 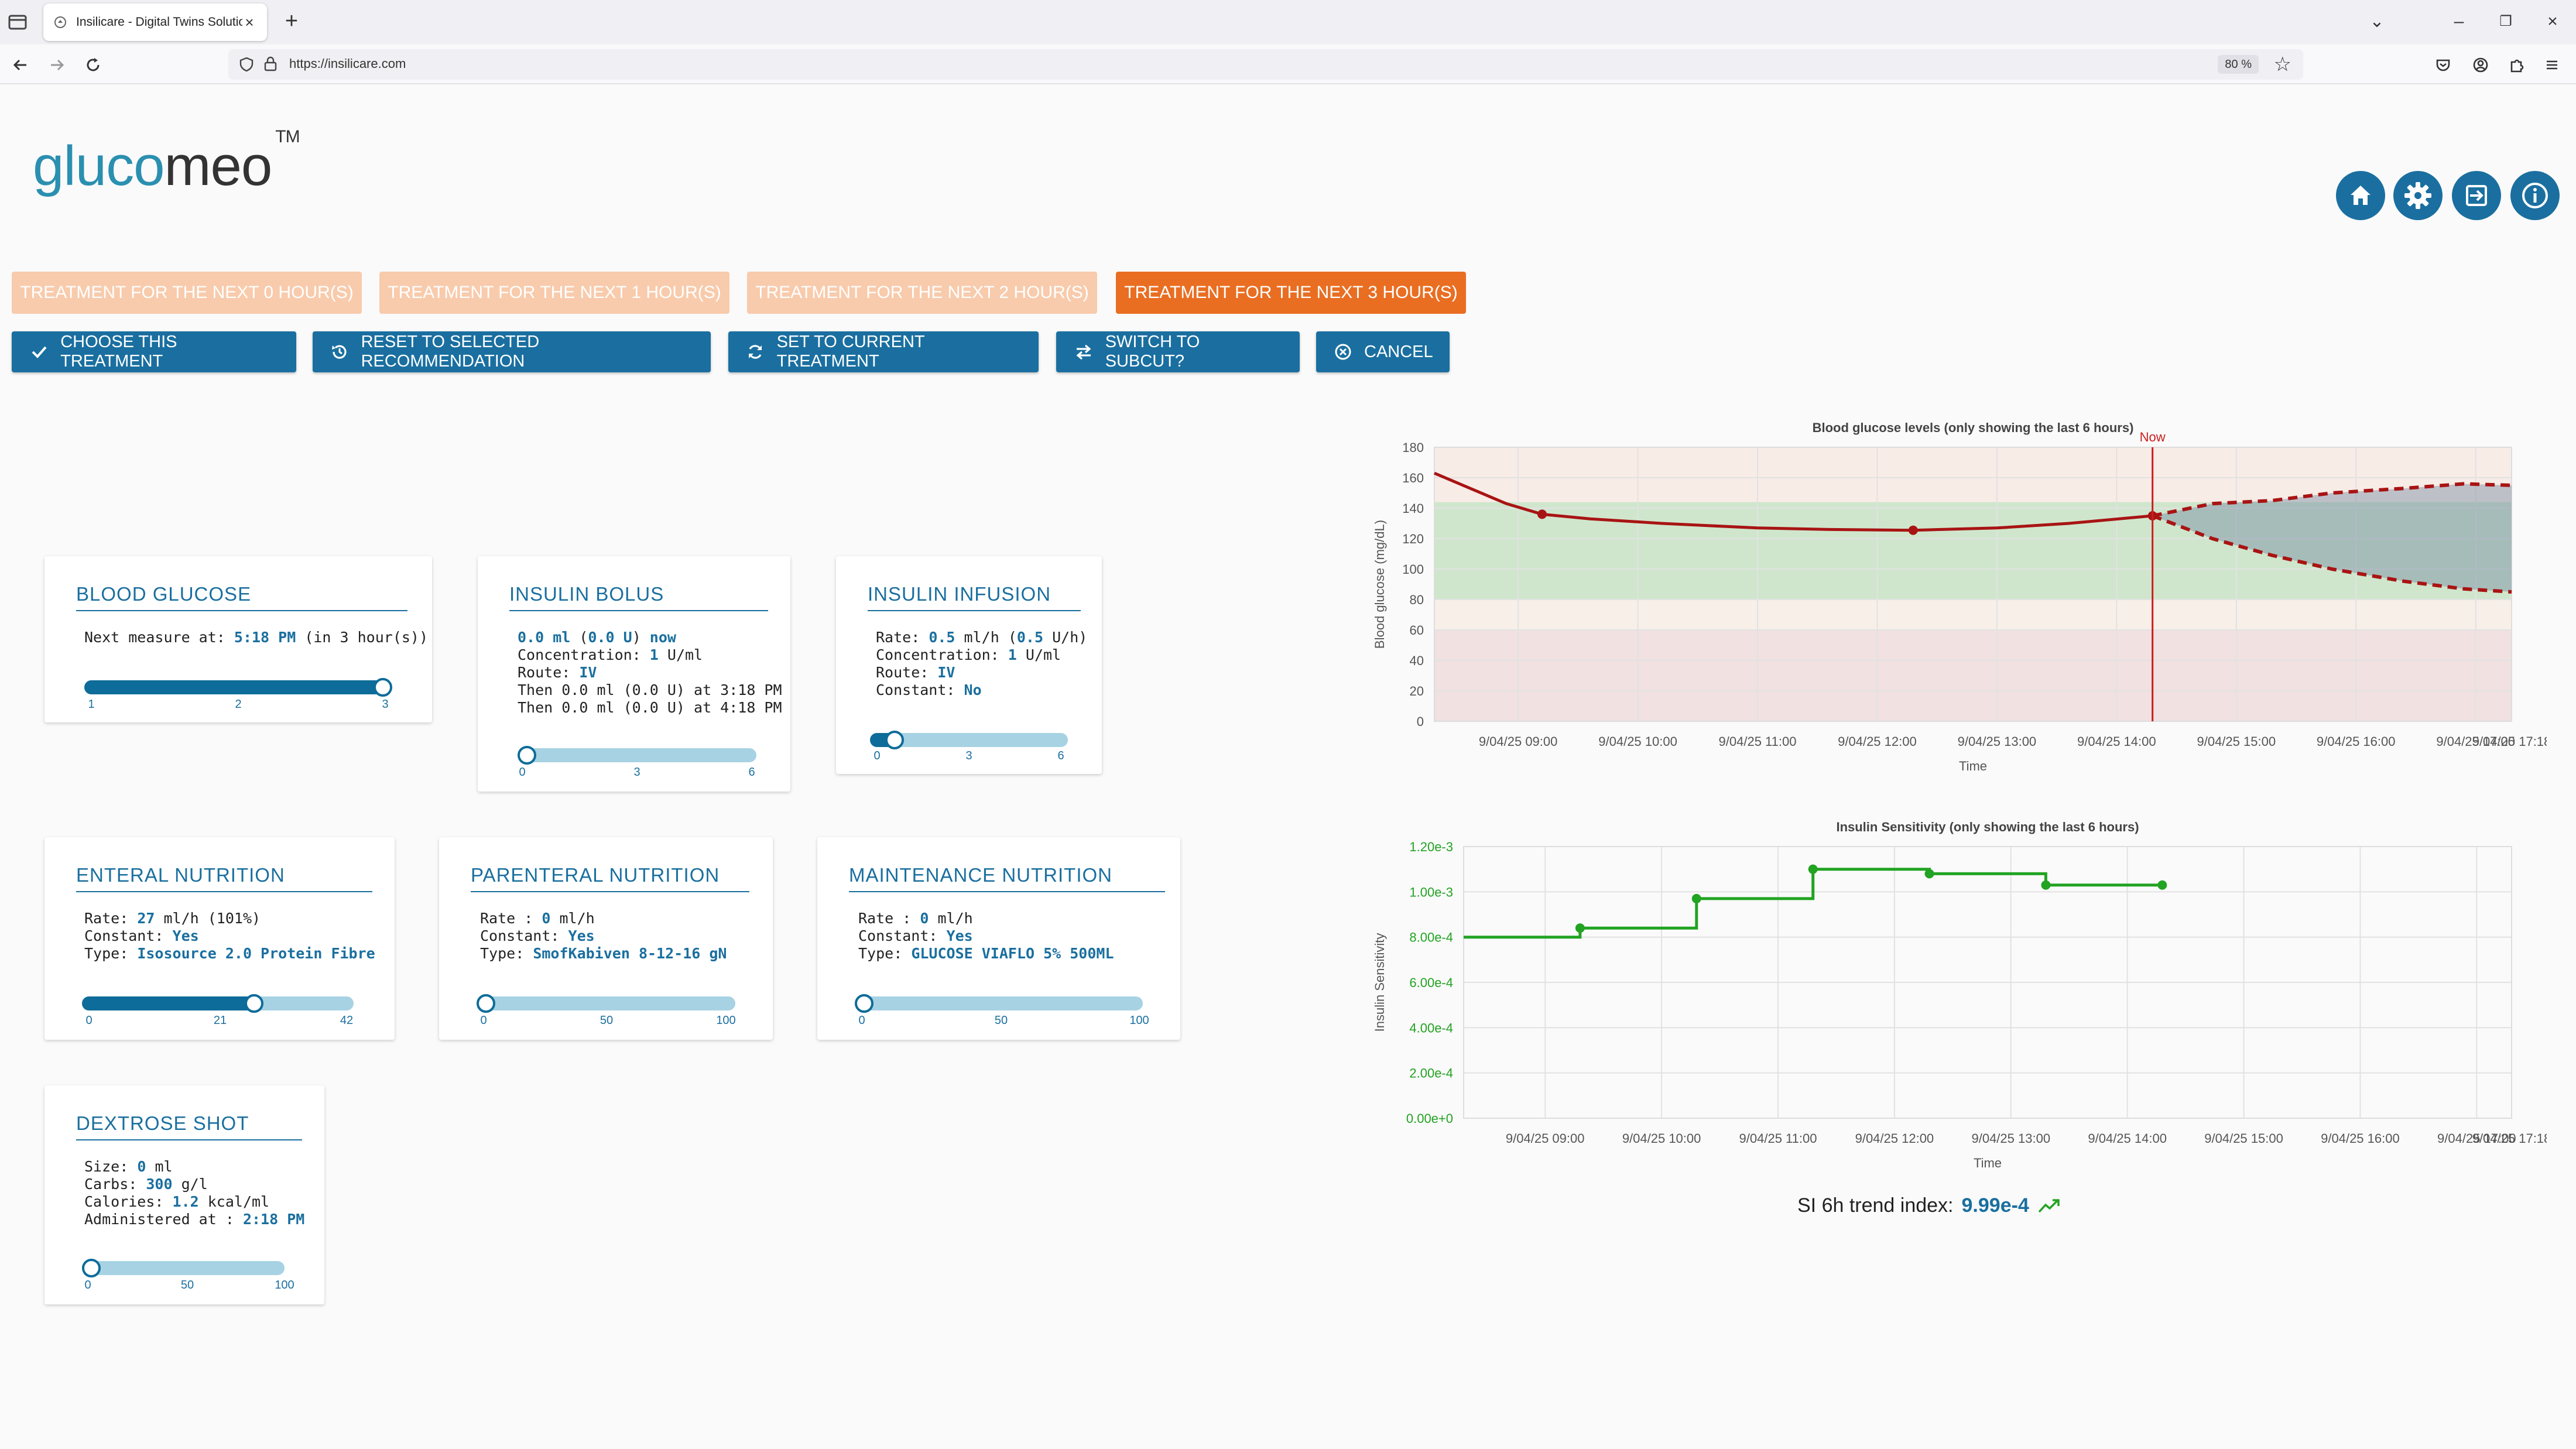 I want to click on maintenance-slider, so click(x=999, y=1003).